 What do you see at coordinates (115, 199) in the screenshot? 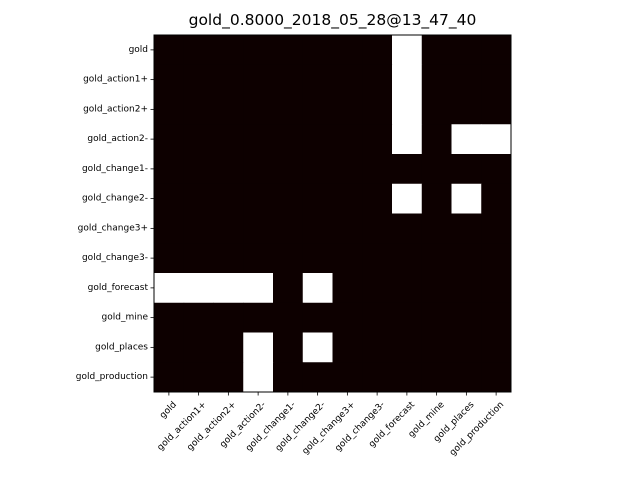
I see `y-tick-label: gold_change2-` at bounding box center [115, 199].